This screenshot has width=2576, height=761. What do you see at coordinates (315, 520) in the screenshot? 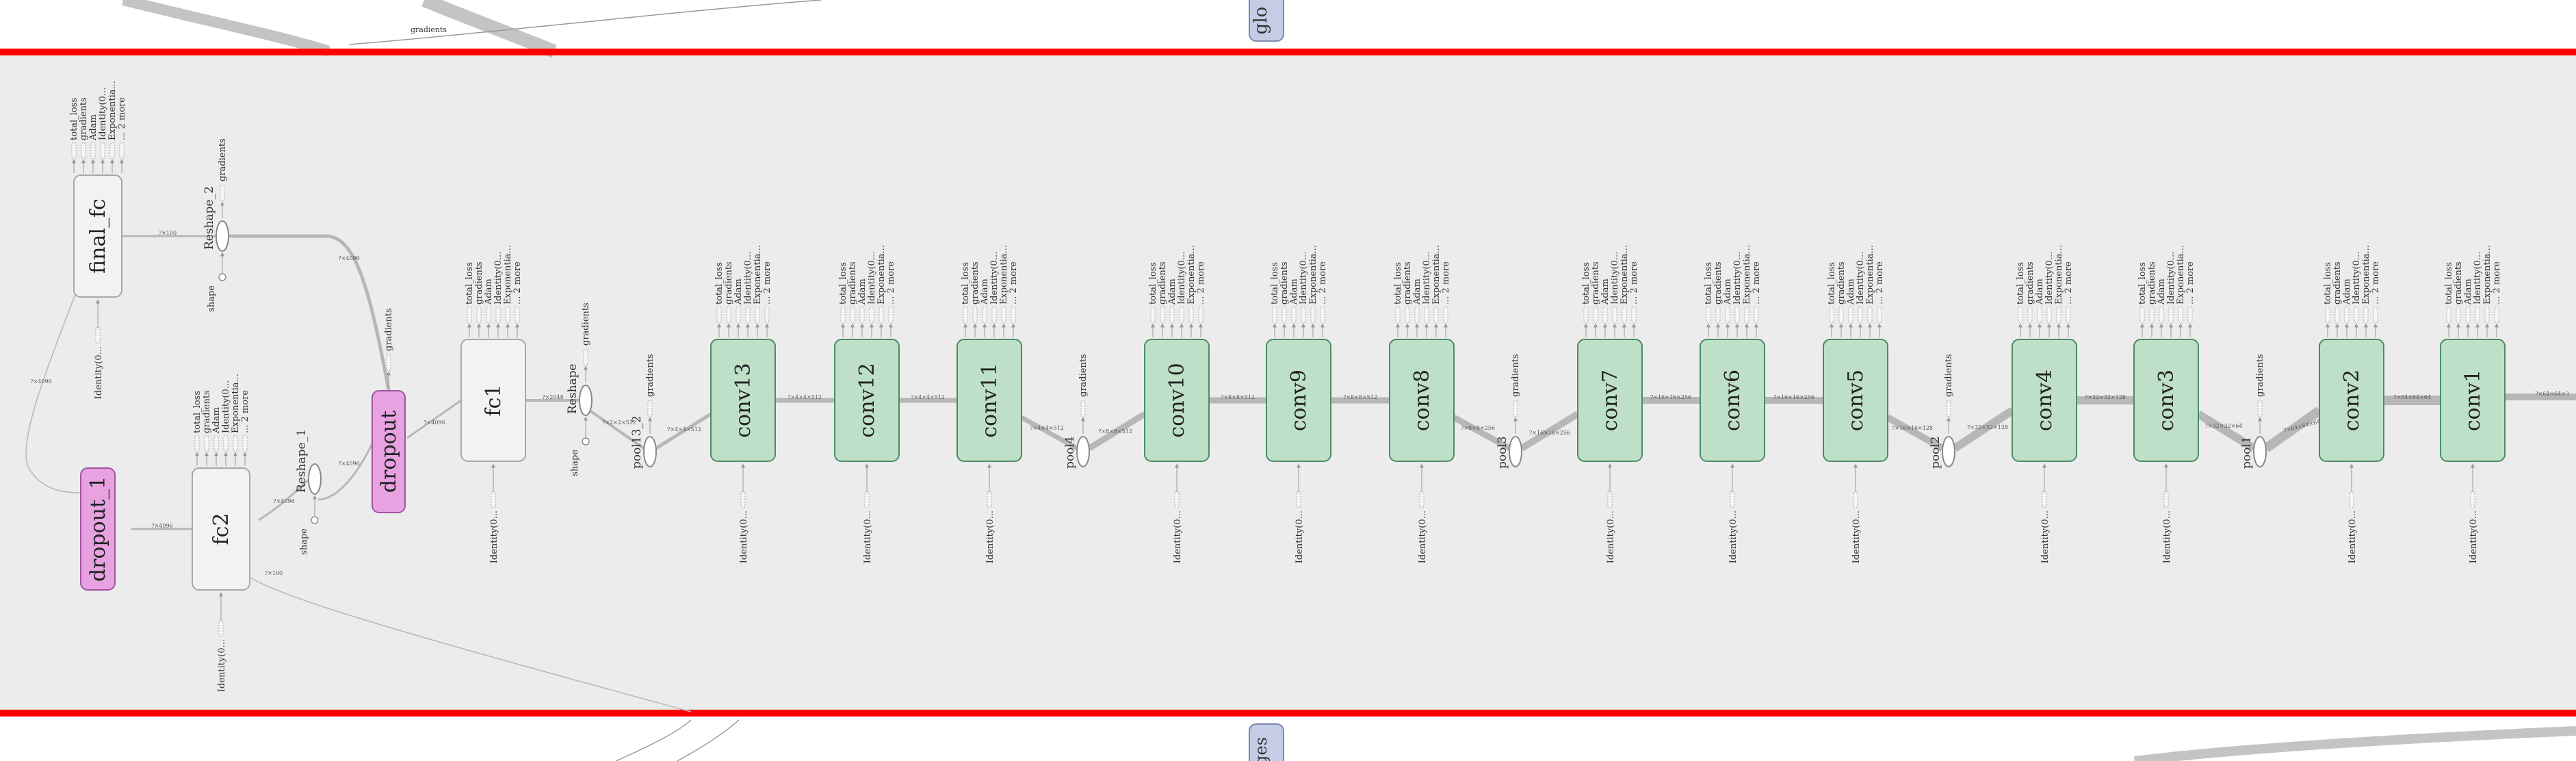
I see `reshape_1-shape-const` at bounding box center [315, 520].